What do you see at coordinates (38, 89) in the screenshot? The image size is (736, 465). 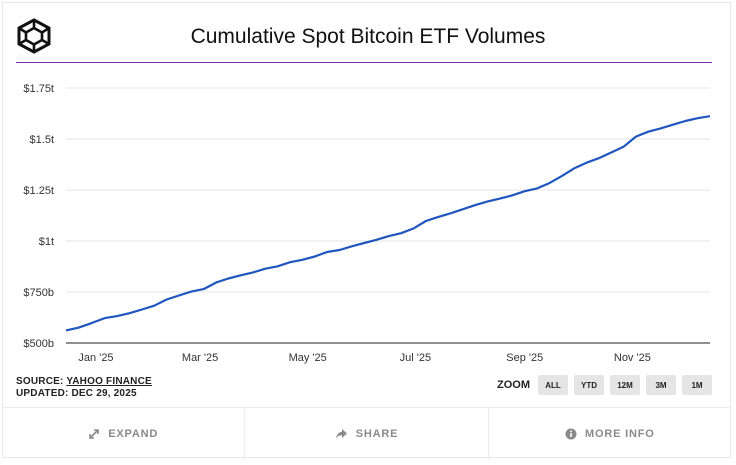 I see `y-tick-label: $1.75t` at bounding box center [38, 89].